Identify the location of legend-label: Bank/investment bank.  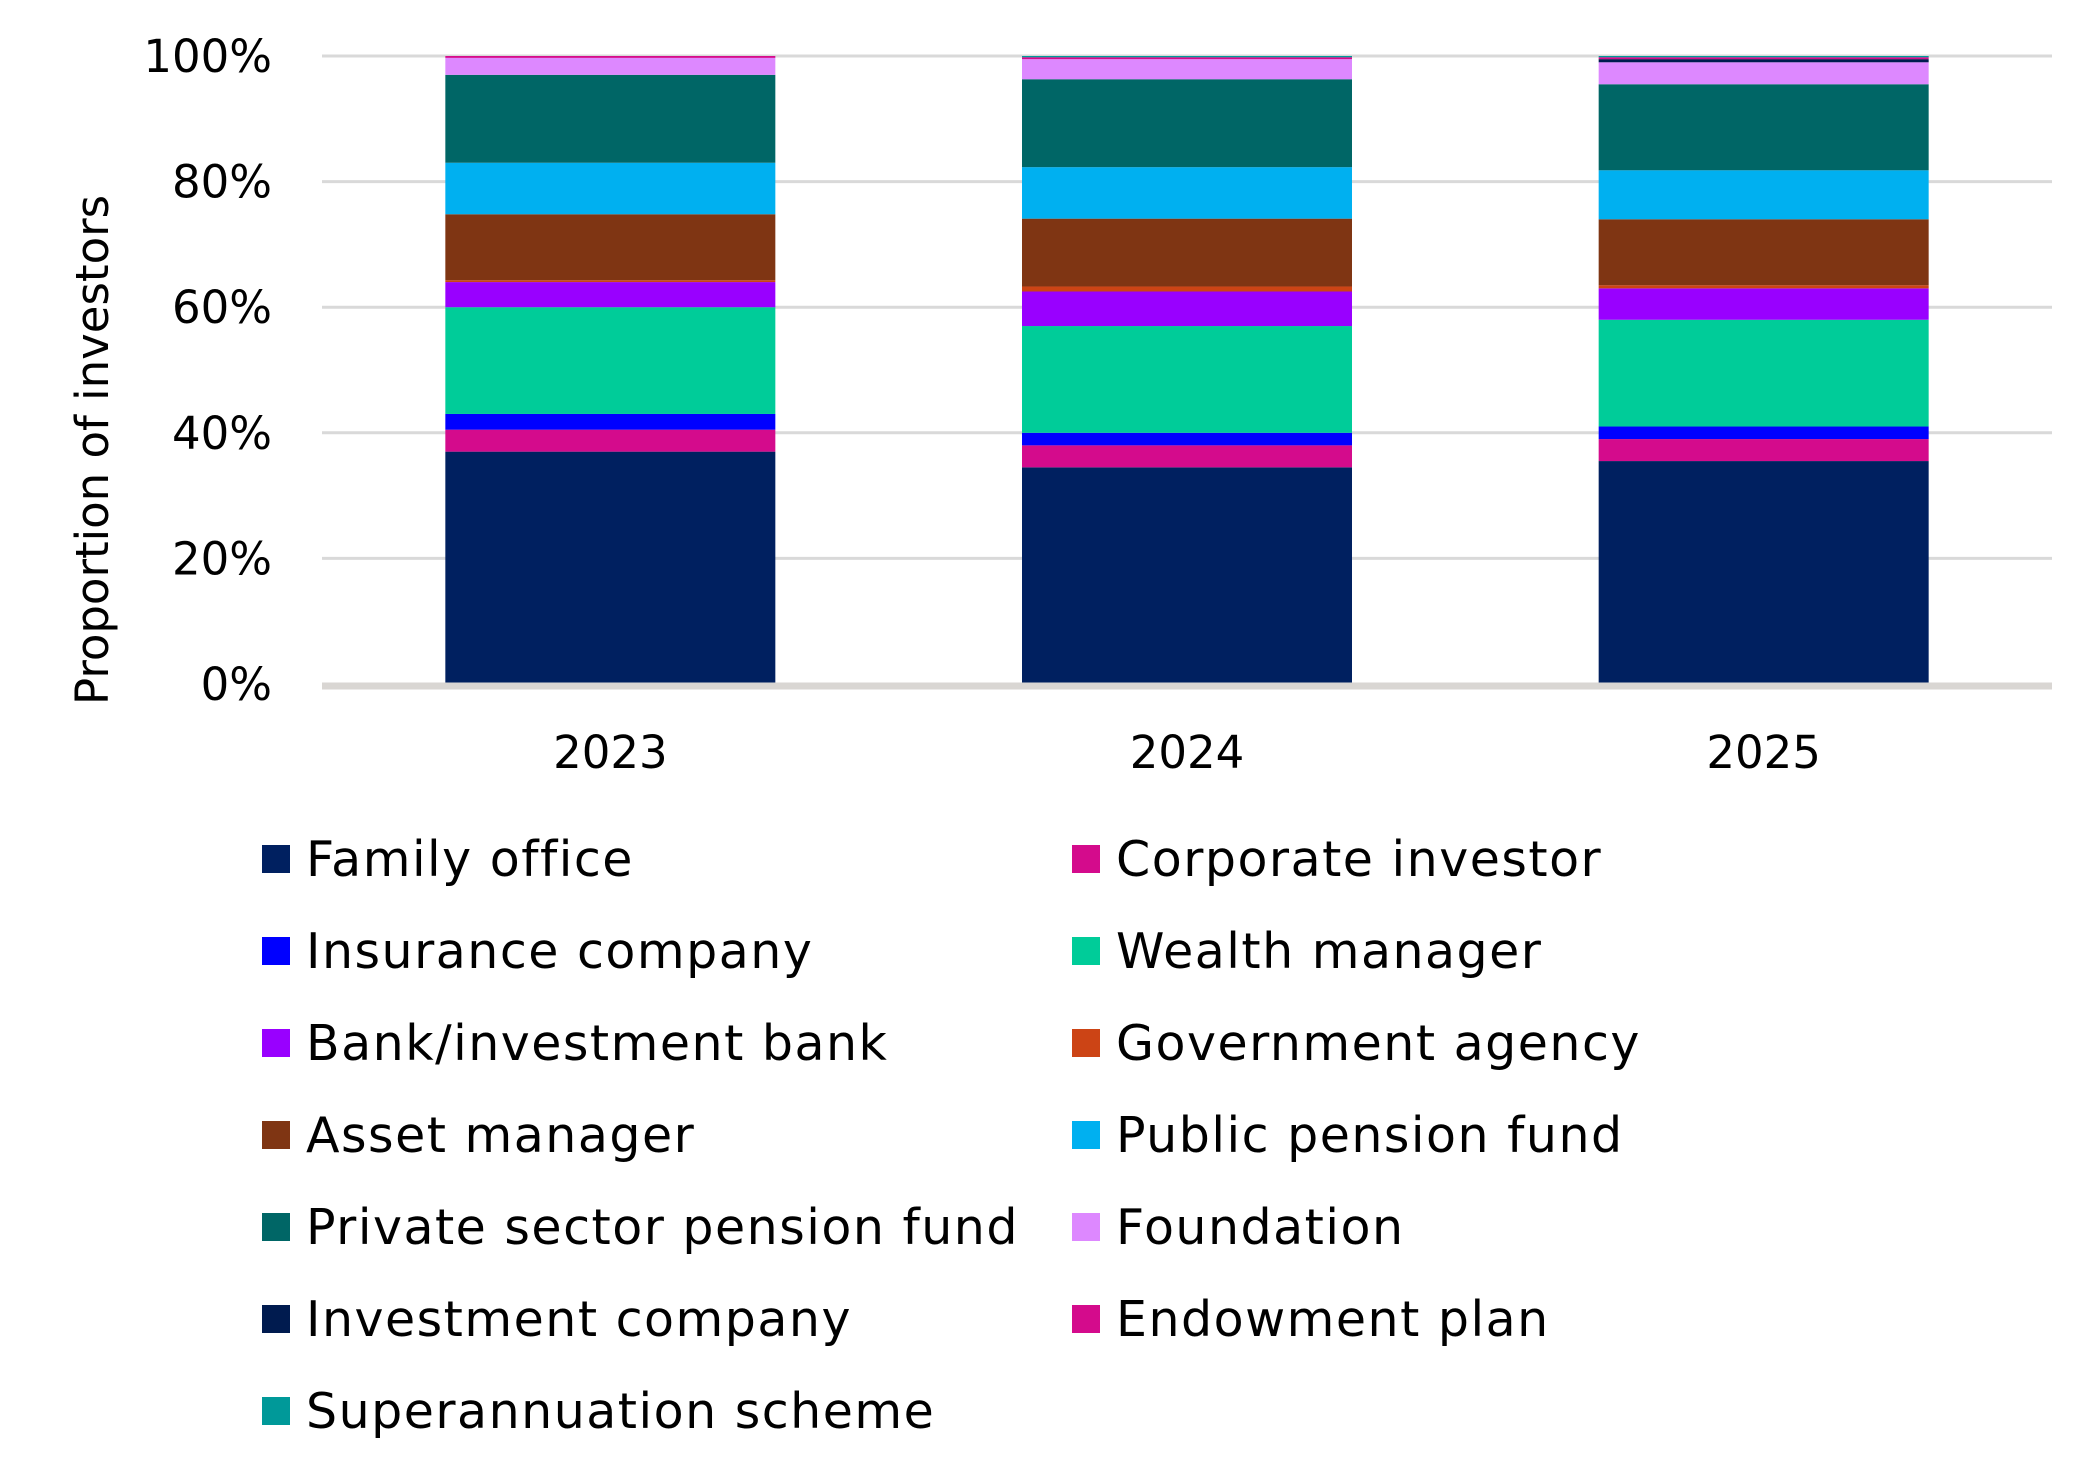
(597, 1043).